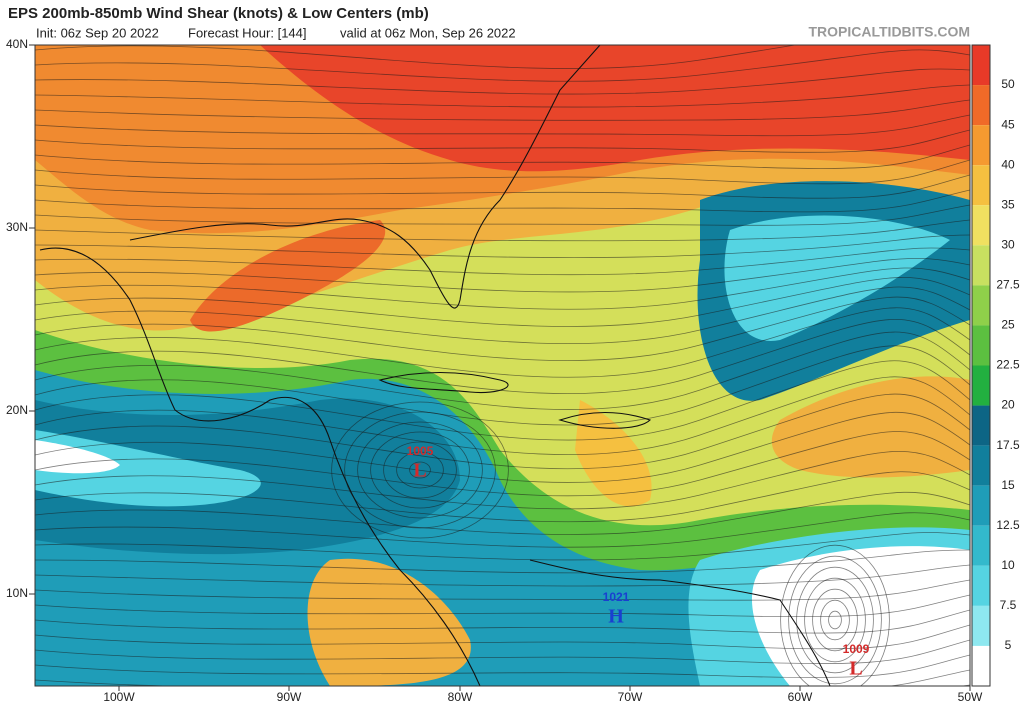 This screenshot has width=1024, height=711. What do you see at coordinates (1008, 124) in the screenshot?
I see `colorbar-label: 45` at bounding box center [1008, 124].